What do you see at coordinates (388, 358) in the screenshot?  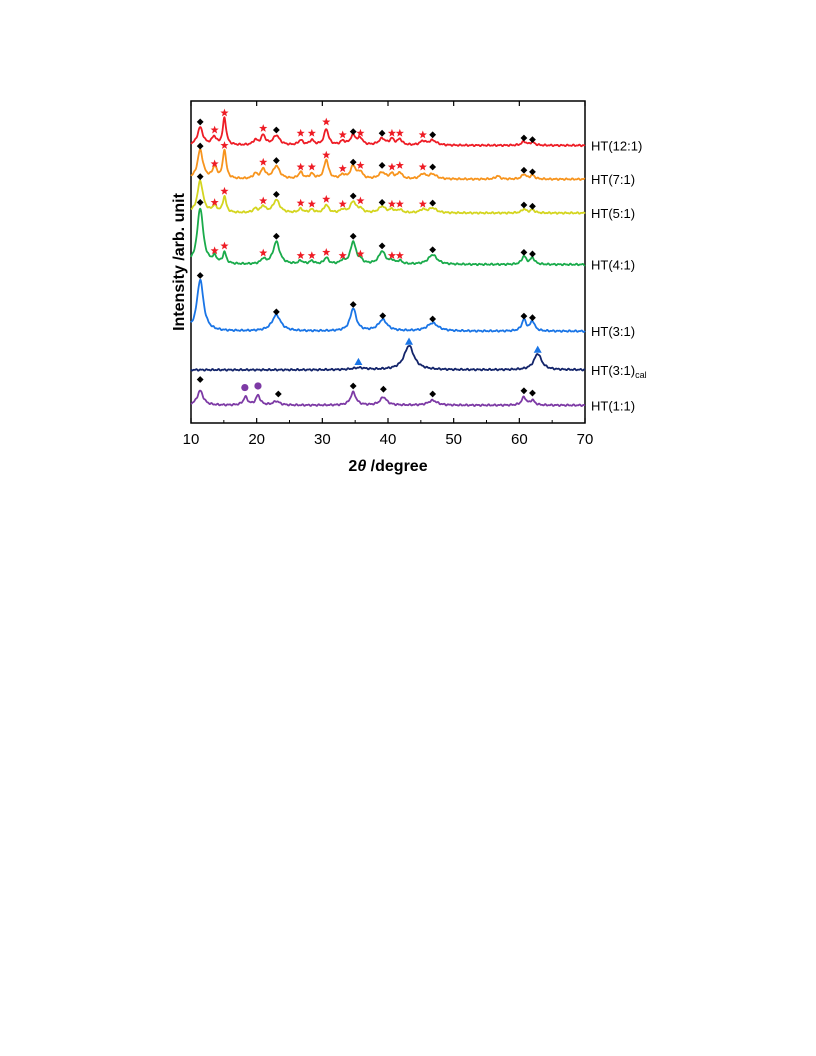 I see `series-line-ht-3-1-cal` at bounding box center [388, 358].